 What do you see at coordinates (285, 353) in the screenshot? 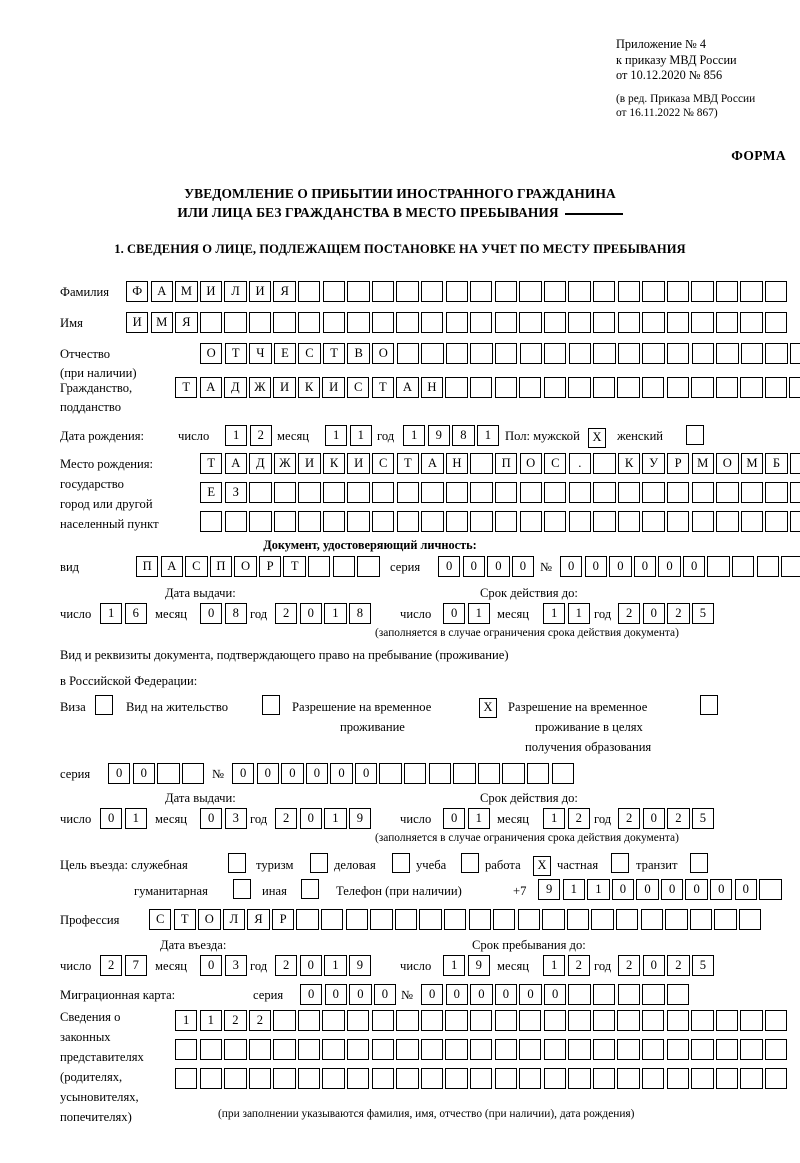
I see `char-cell: Е` at bounding box center [285, 353].